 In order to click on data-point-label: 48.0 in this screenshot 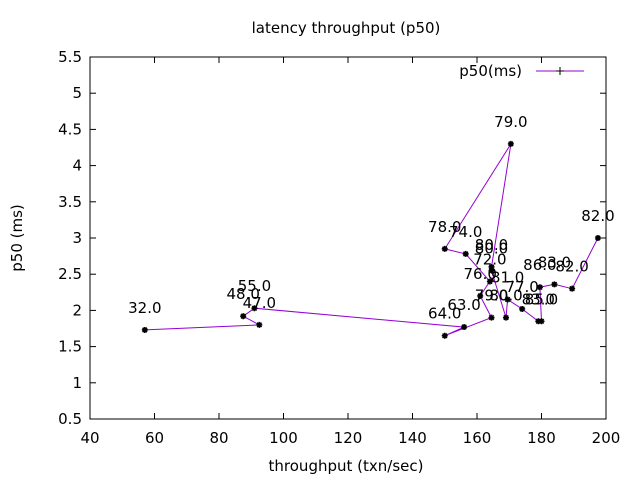, I will do `click(242, 294)`.